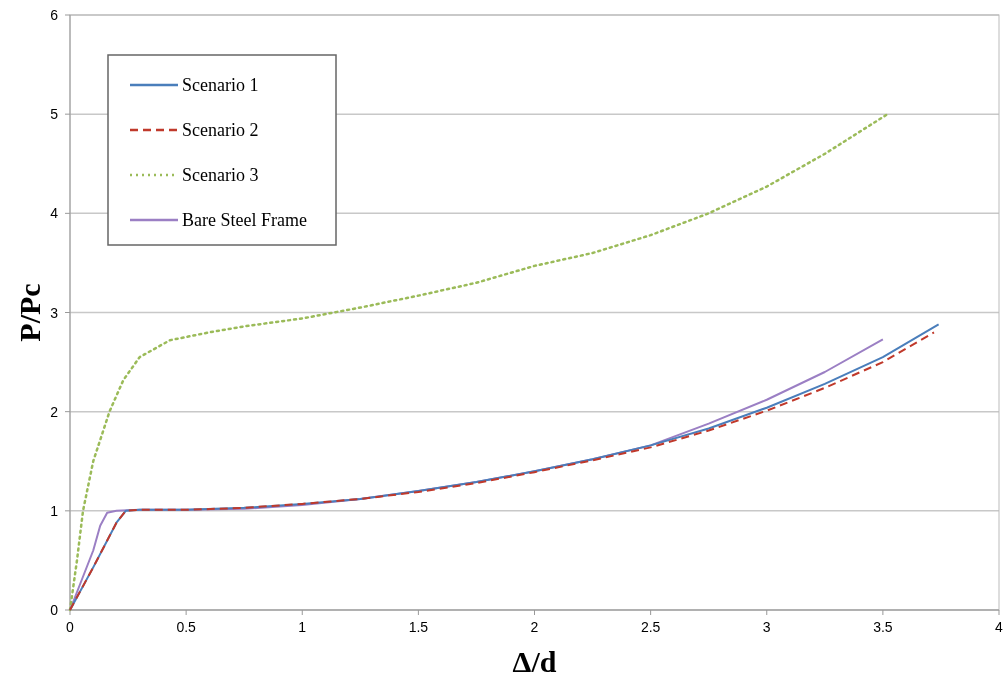 The height and width of the screenshot is (688, 1008). I want to click on x-tick-label: 2, so click(534, 627).